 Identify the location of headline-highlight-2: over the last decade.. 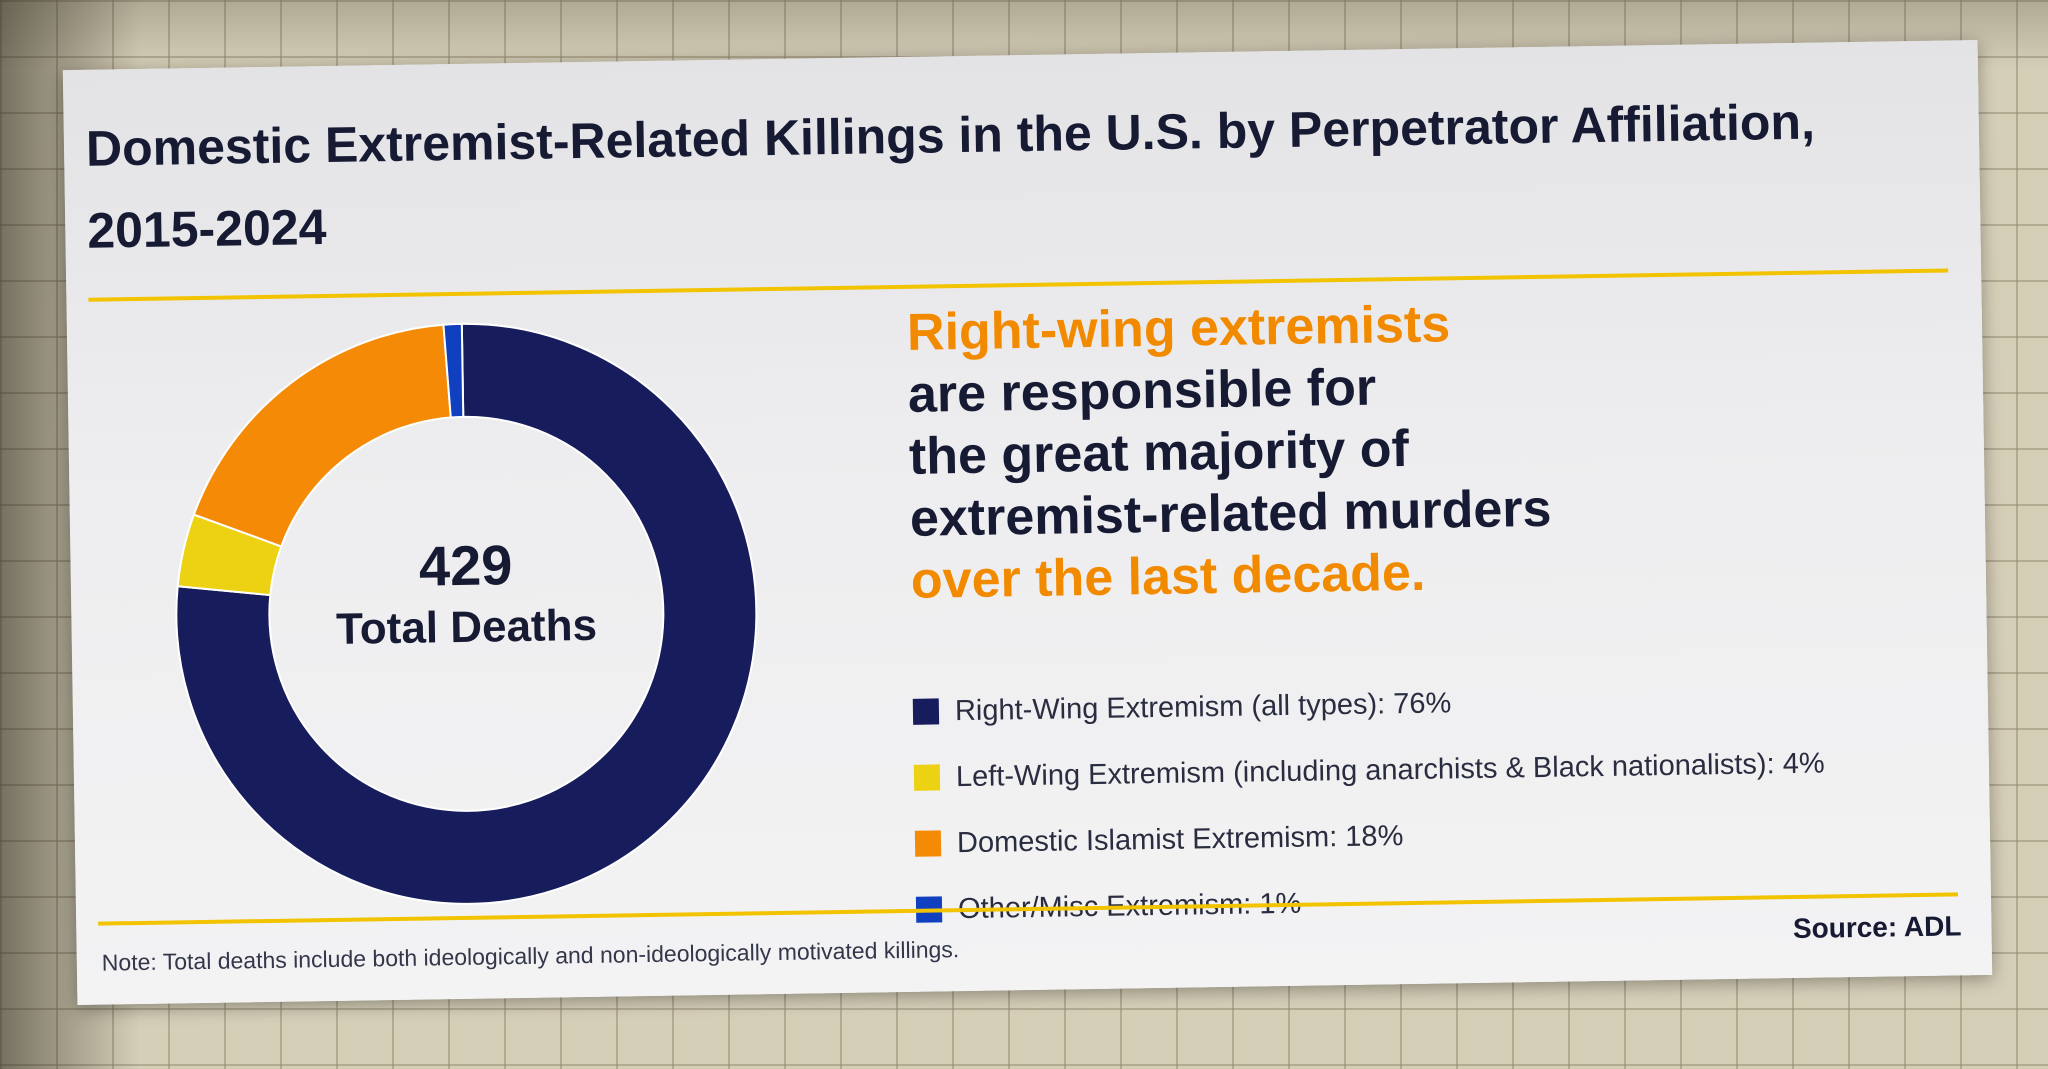
(1360, 574).